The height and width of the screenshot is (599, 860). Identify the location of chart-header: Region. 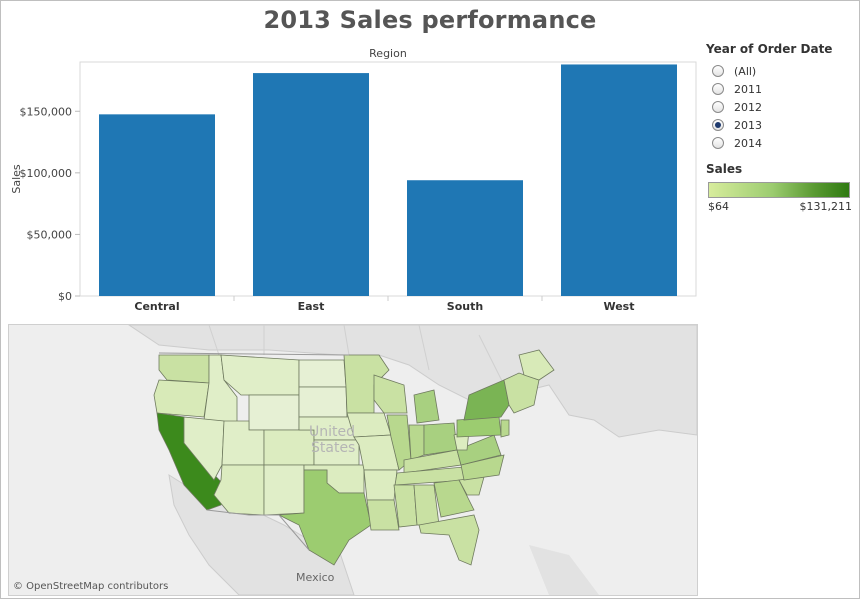
(388, 53).